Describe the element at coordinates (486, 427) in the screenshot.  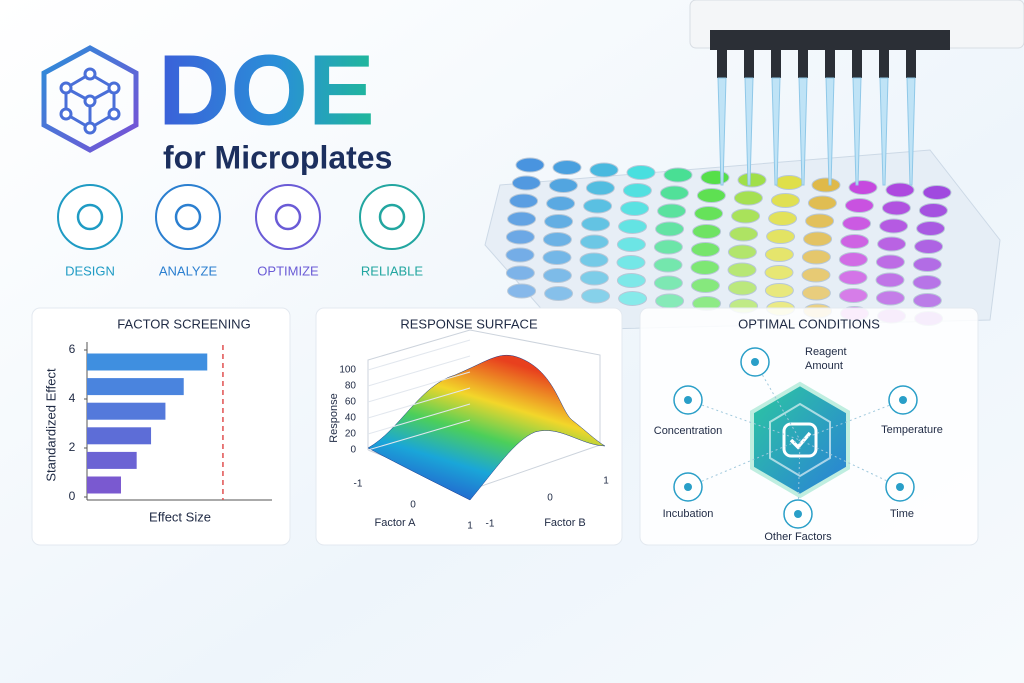
I see `surface` at that location.